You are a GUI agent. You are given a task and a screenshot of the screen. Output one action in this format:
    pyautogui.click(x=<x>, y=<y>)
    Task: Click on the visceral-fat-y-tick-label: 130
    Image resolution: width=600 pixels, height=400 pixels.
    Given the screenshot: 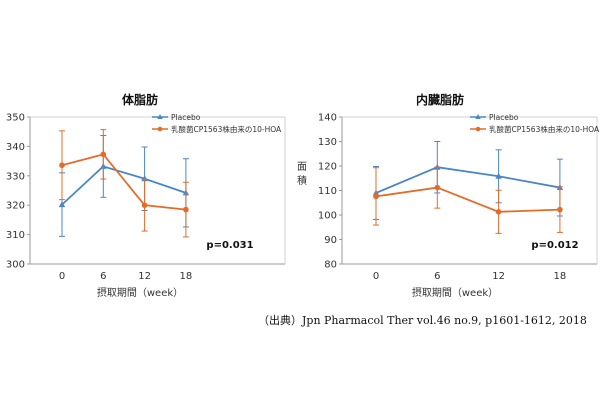 What is the action you would take?
    pyautogui.click(x=327, y=142)
    